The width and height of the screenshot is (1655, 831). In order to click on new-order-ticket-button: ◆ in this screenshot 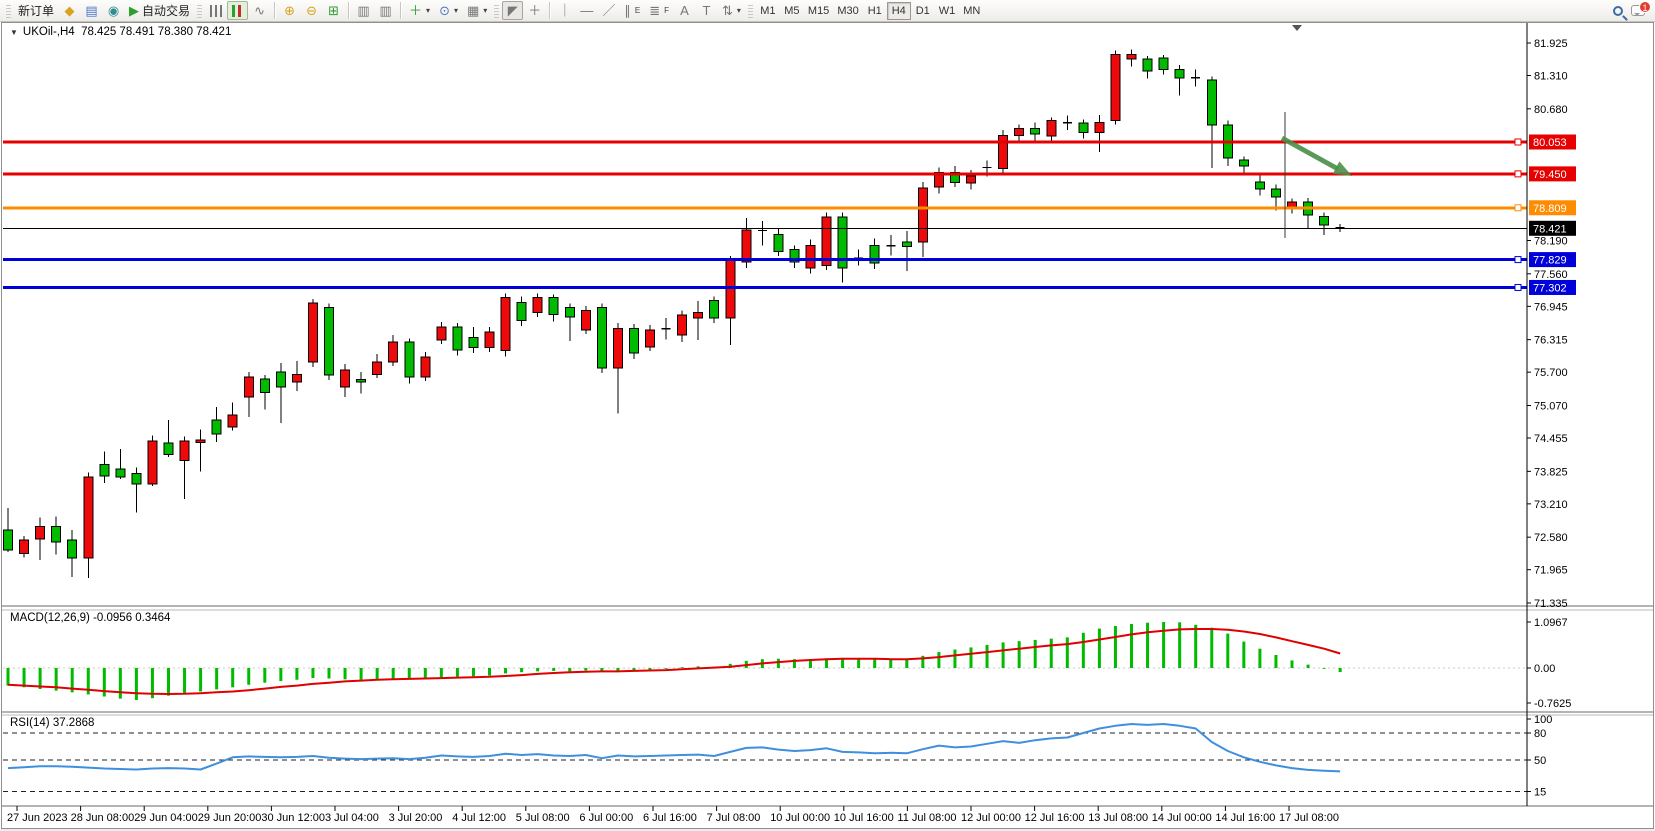, I will do `click(69, 10)`.